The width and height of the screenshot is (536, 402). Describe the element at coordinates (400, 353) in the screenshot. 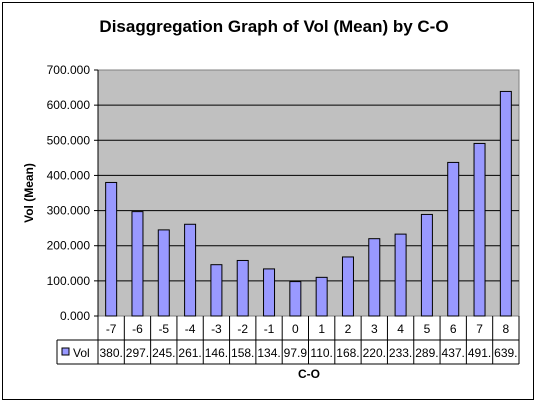

I see `data-label: 233.` at that location.